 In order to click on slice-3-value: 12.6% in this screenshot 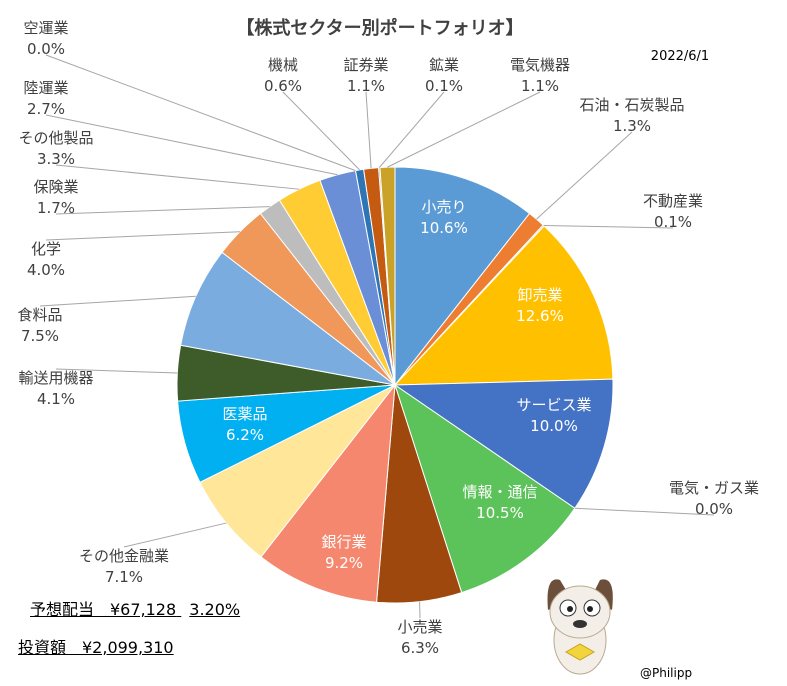, I will do `click(540, 316)`.